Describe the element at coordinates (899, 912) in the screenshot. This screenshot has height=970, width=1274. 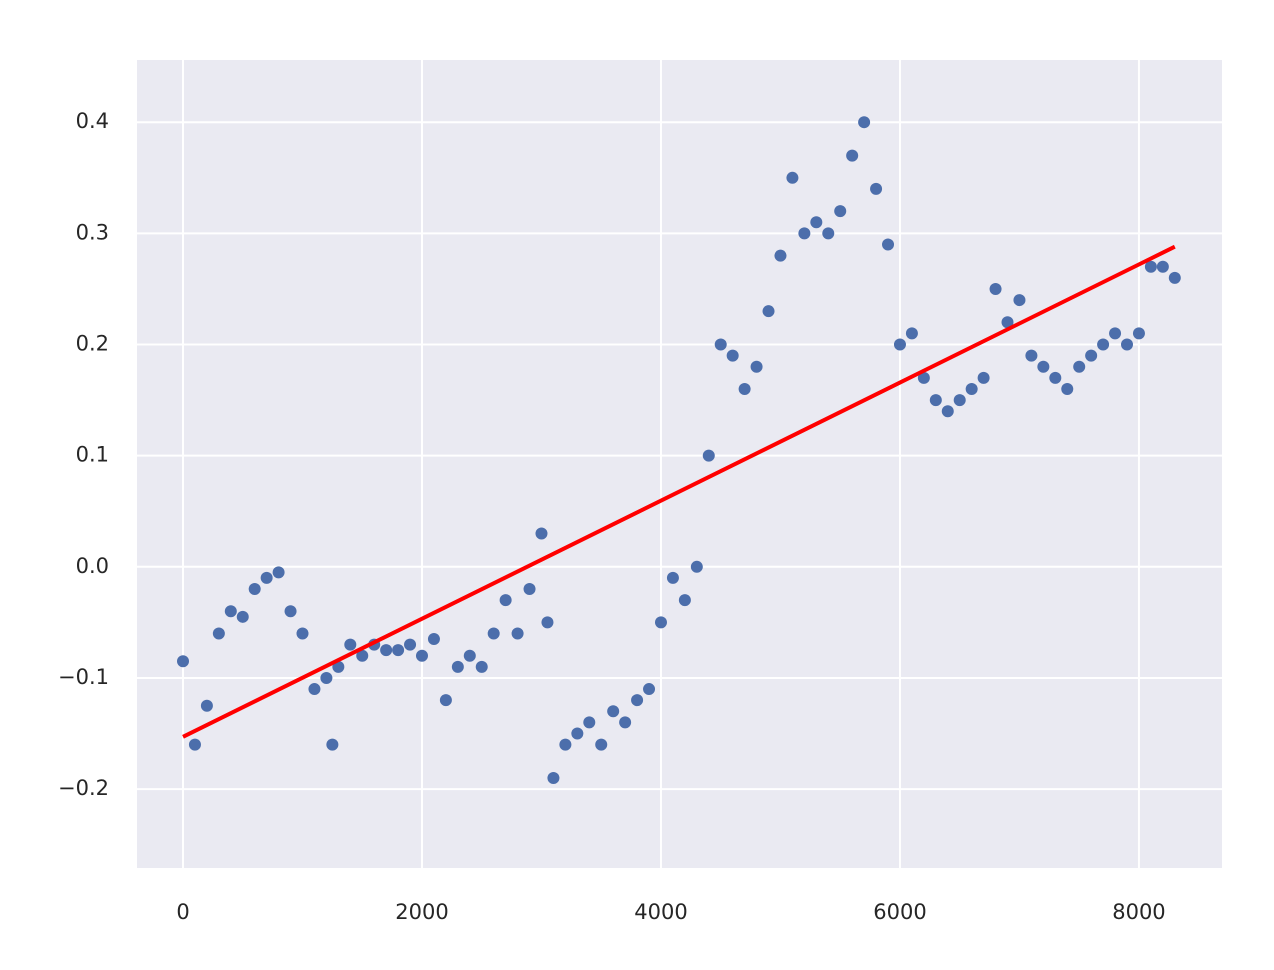
I see `x-tick-label: 6000` at that location.